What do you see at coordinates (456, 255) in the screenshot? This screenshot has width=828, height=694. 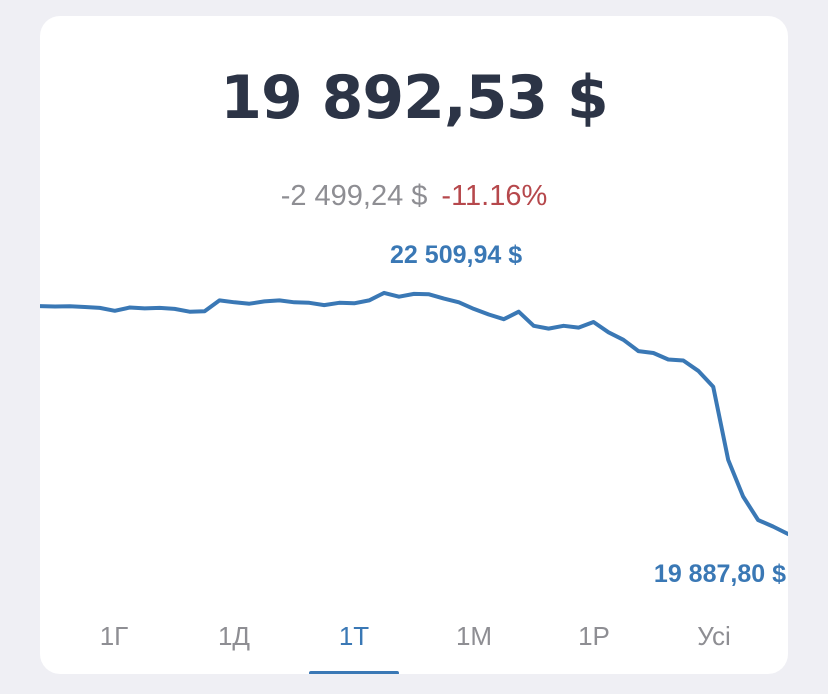 I see `chart-max-label: 22 509,94 $` at bounding box center [456, 255].